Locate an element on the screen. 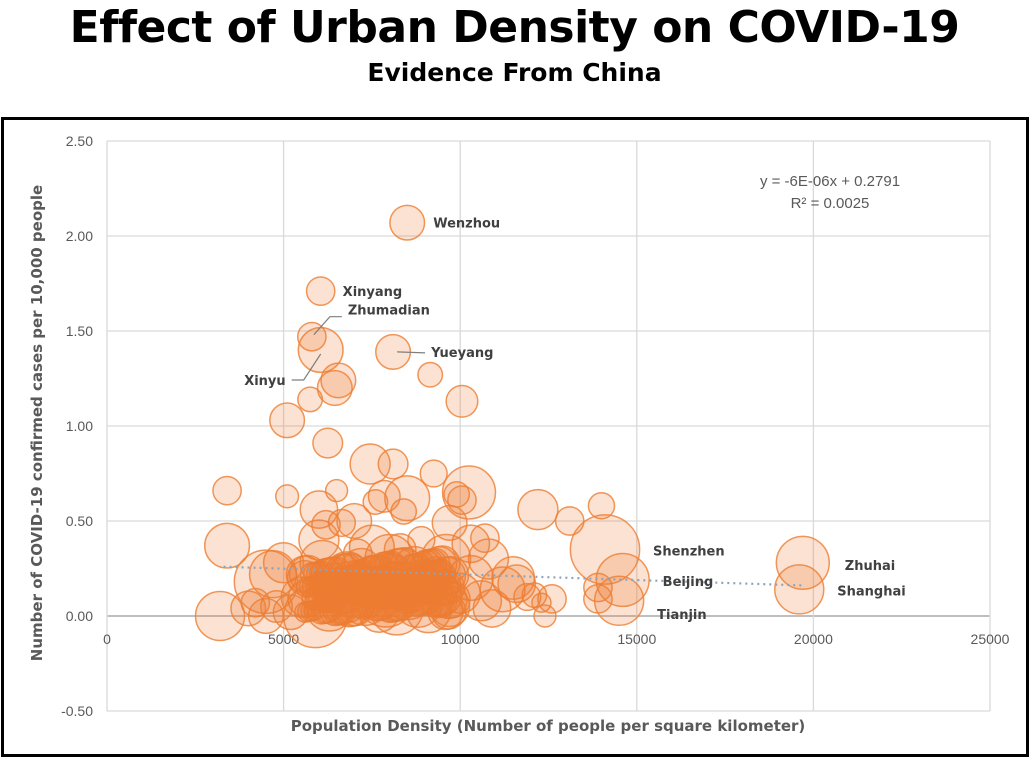 Image resolution: width=1029 pixels, height=757 pixels. bubble-wenzhou is located at coordinates (407, 222).